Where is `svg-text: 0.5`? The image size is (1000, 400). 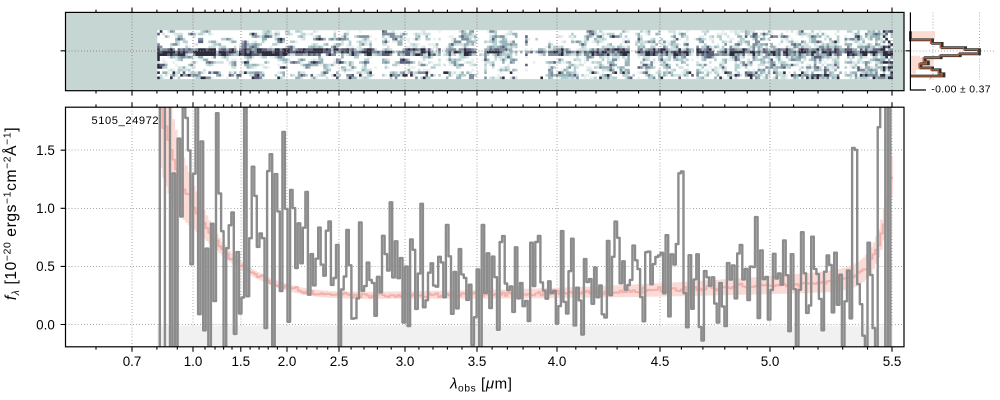
svg-text: 0.5 is located at coordinates (45, 266).